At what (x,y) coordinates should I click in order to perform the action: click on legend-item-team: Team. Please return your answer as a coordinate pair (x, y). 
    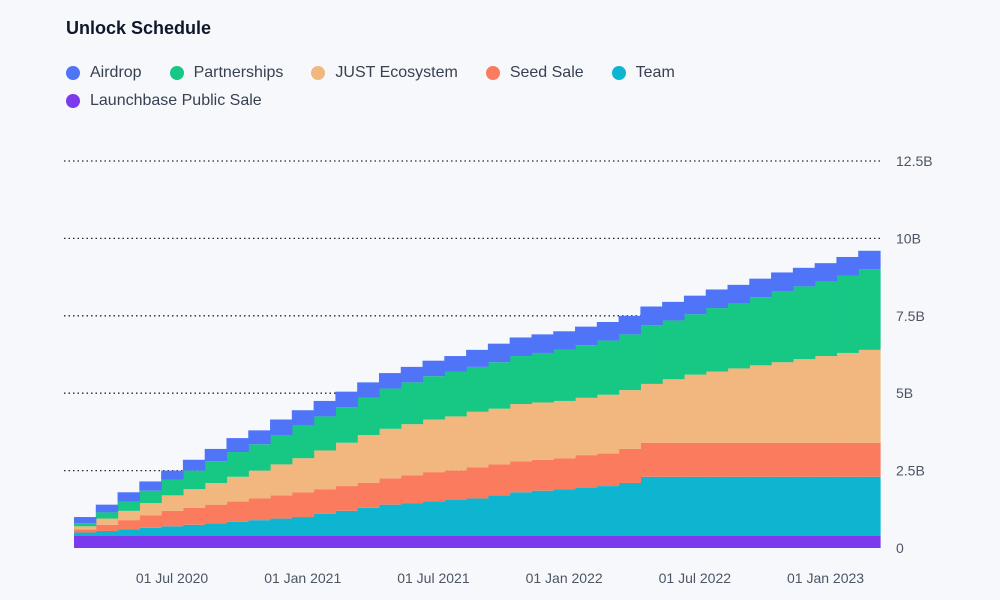
    Looking at the image, I should click on (643, 73).